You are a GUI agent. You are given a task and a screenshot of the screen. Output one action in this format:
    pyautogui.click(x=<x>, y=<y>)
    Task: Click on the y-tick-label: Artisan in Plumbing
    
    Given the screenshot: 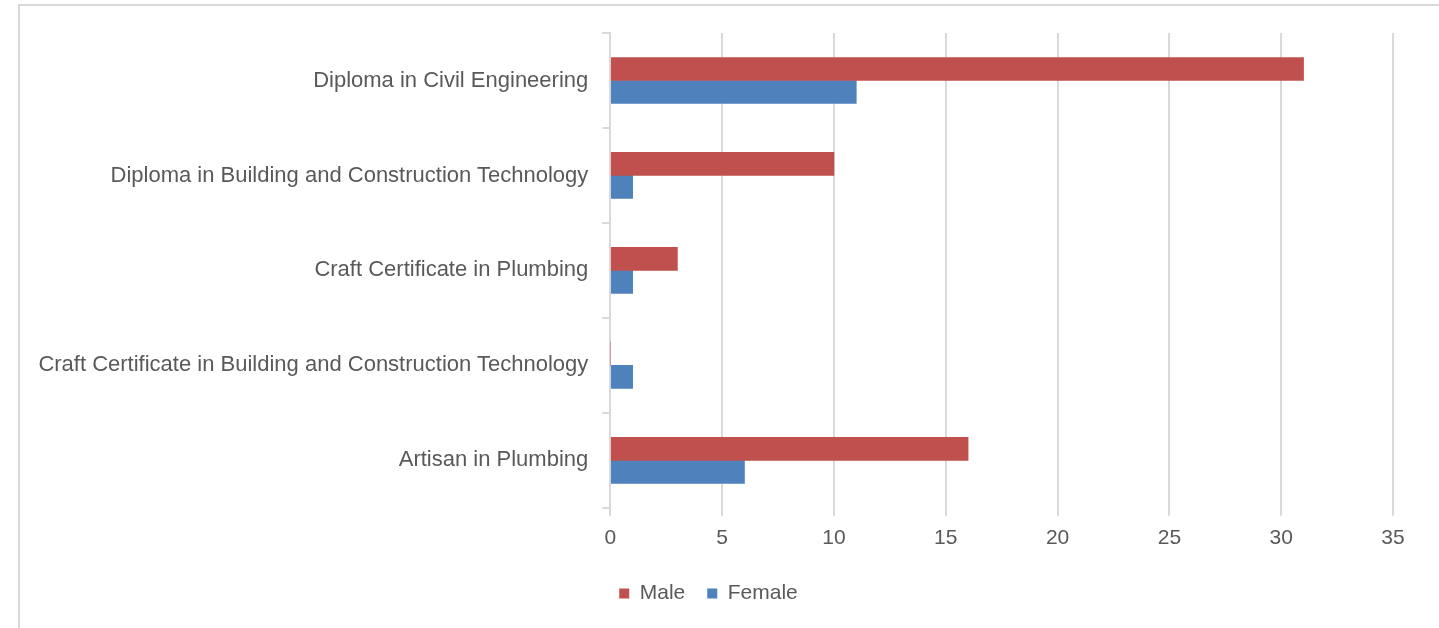 What is the action you would take?
    pyautogui.click(x=493, y=459)
    